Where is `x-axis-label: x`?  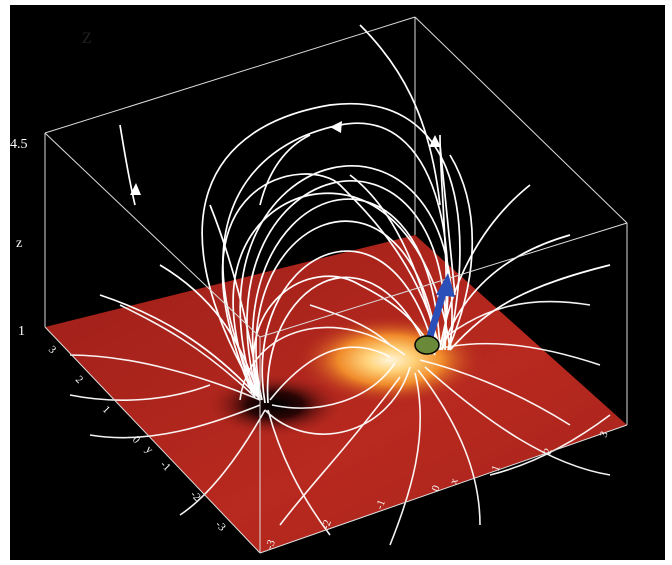 x-axis-label: x is located at coordinates (454, 481).